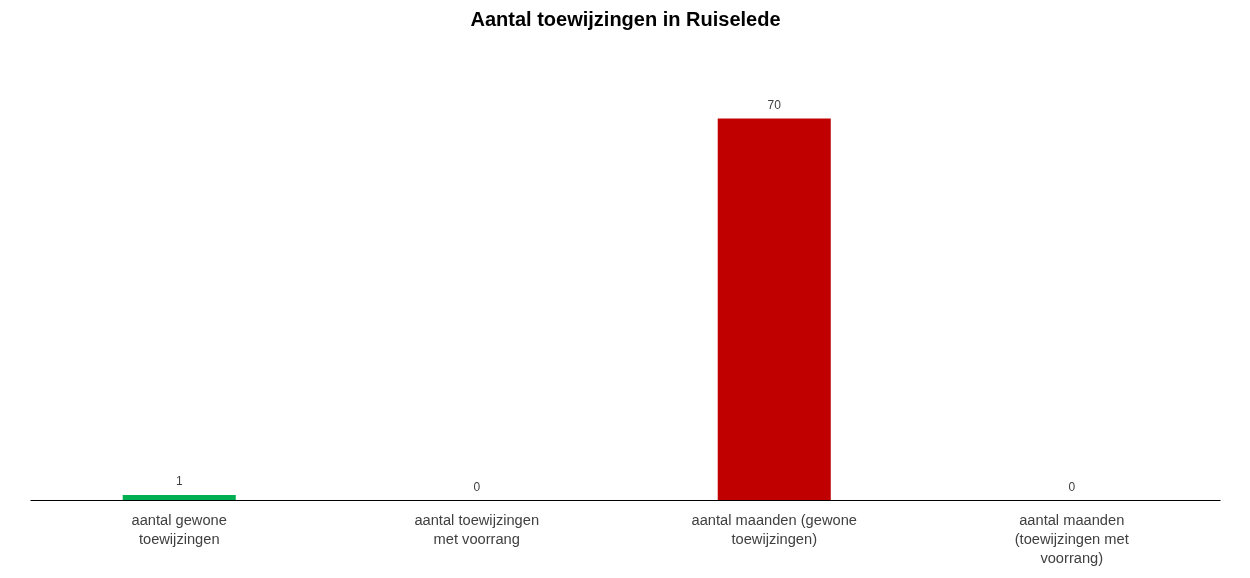  Describe the element at coordinates (774, 529) in the screenshot. I see `x-tick-label: aantal maanden (gewone toewijzingen)` at that location.